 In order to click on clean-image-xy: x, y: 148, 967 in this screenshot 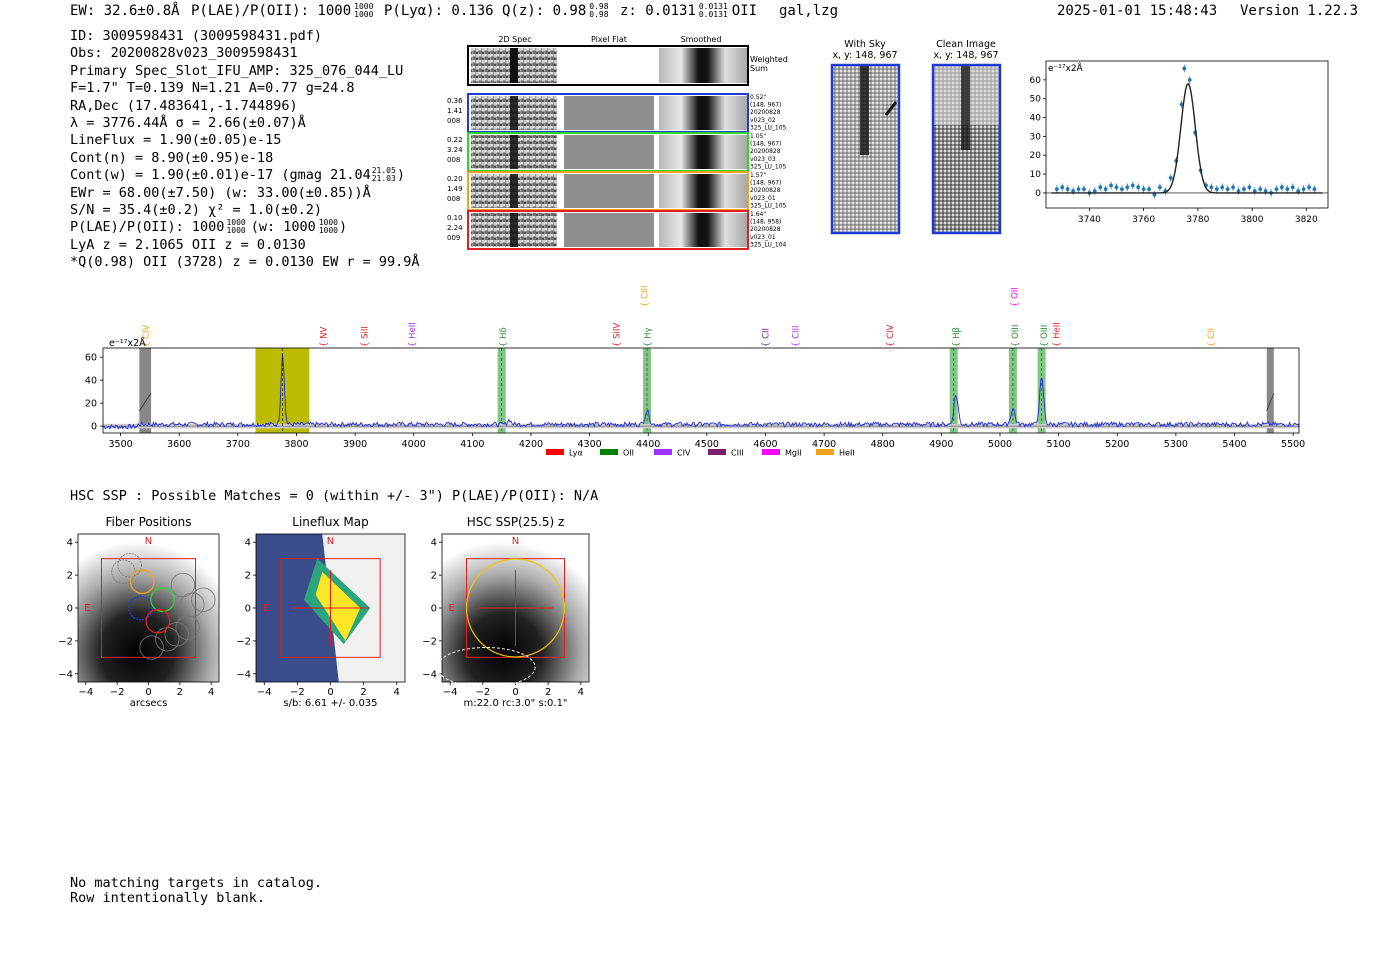, I will do `click(965, 55)`.